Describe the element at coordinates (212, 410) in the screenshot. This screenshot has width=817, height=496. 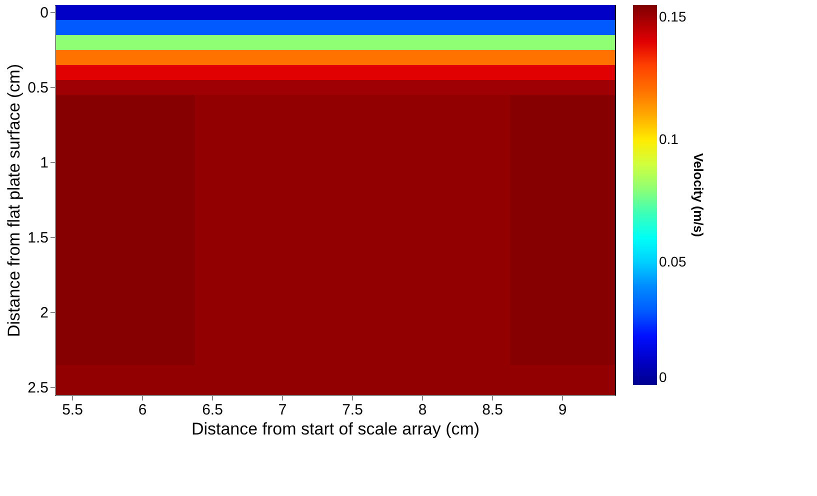
I see `x-tick-label: 6.5` at that location.